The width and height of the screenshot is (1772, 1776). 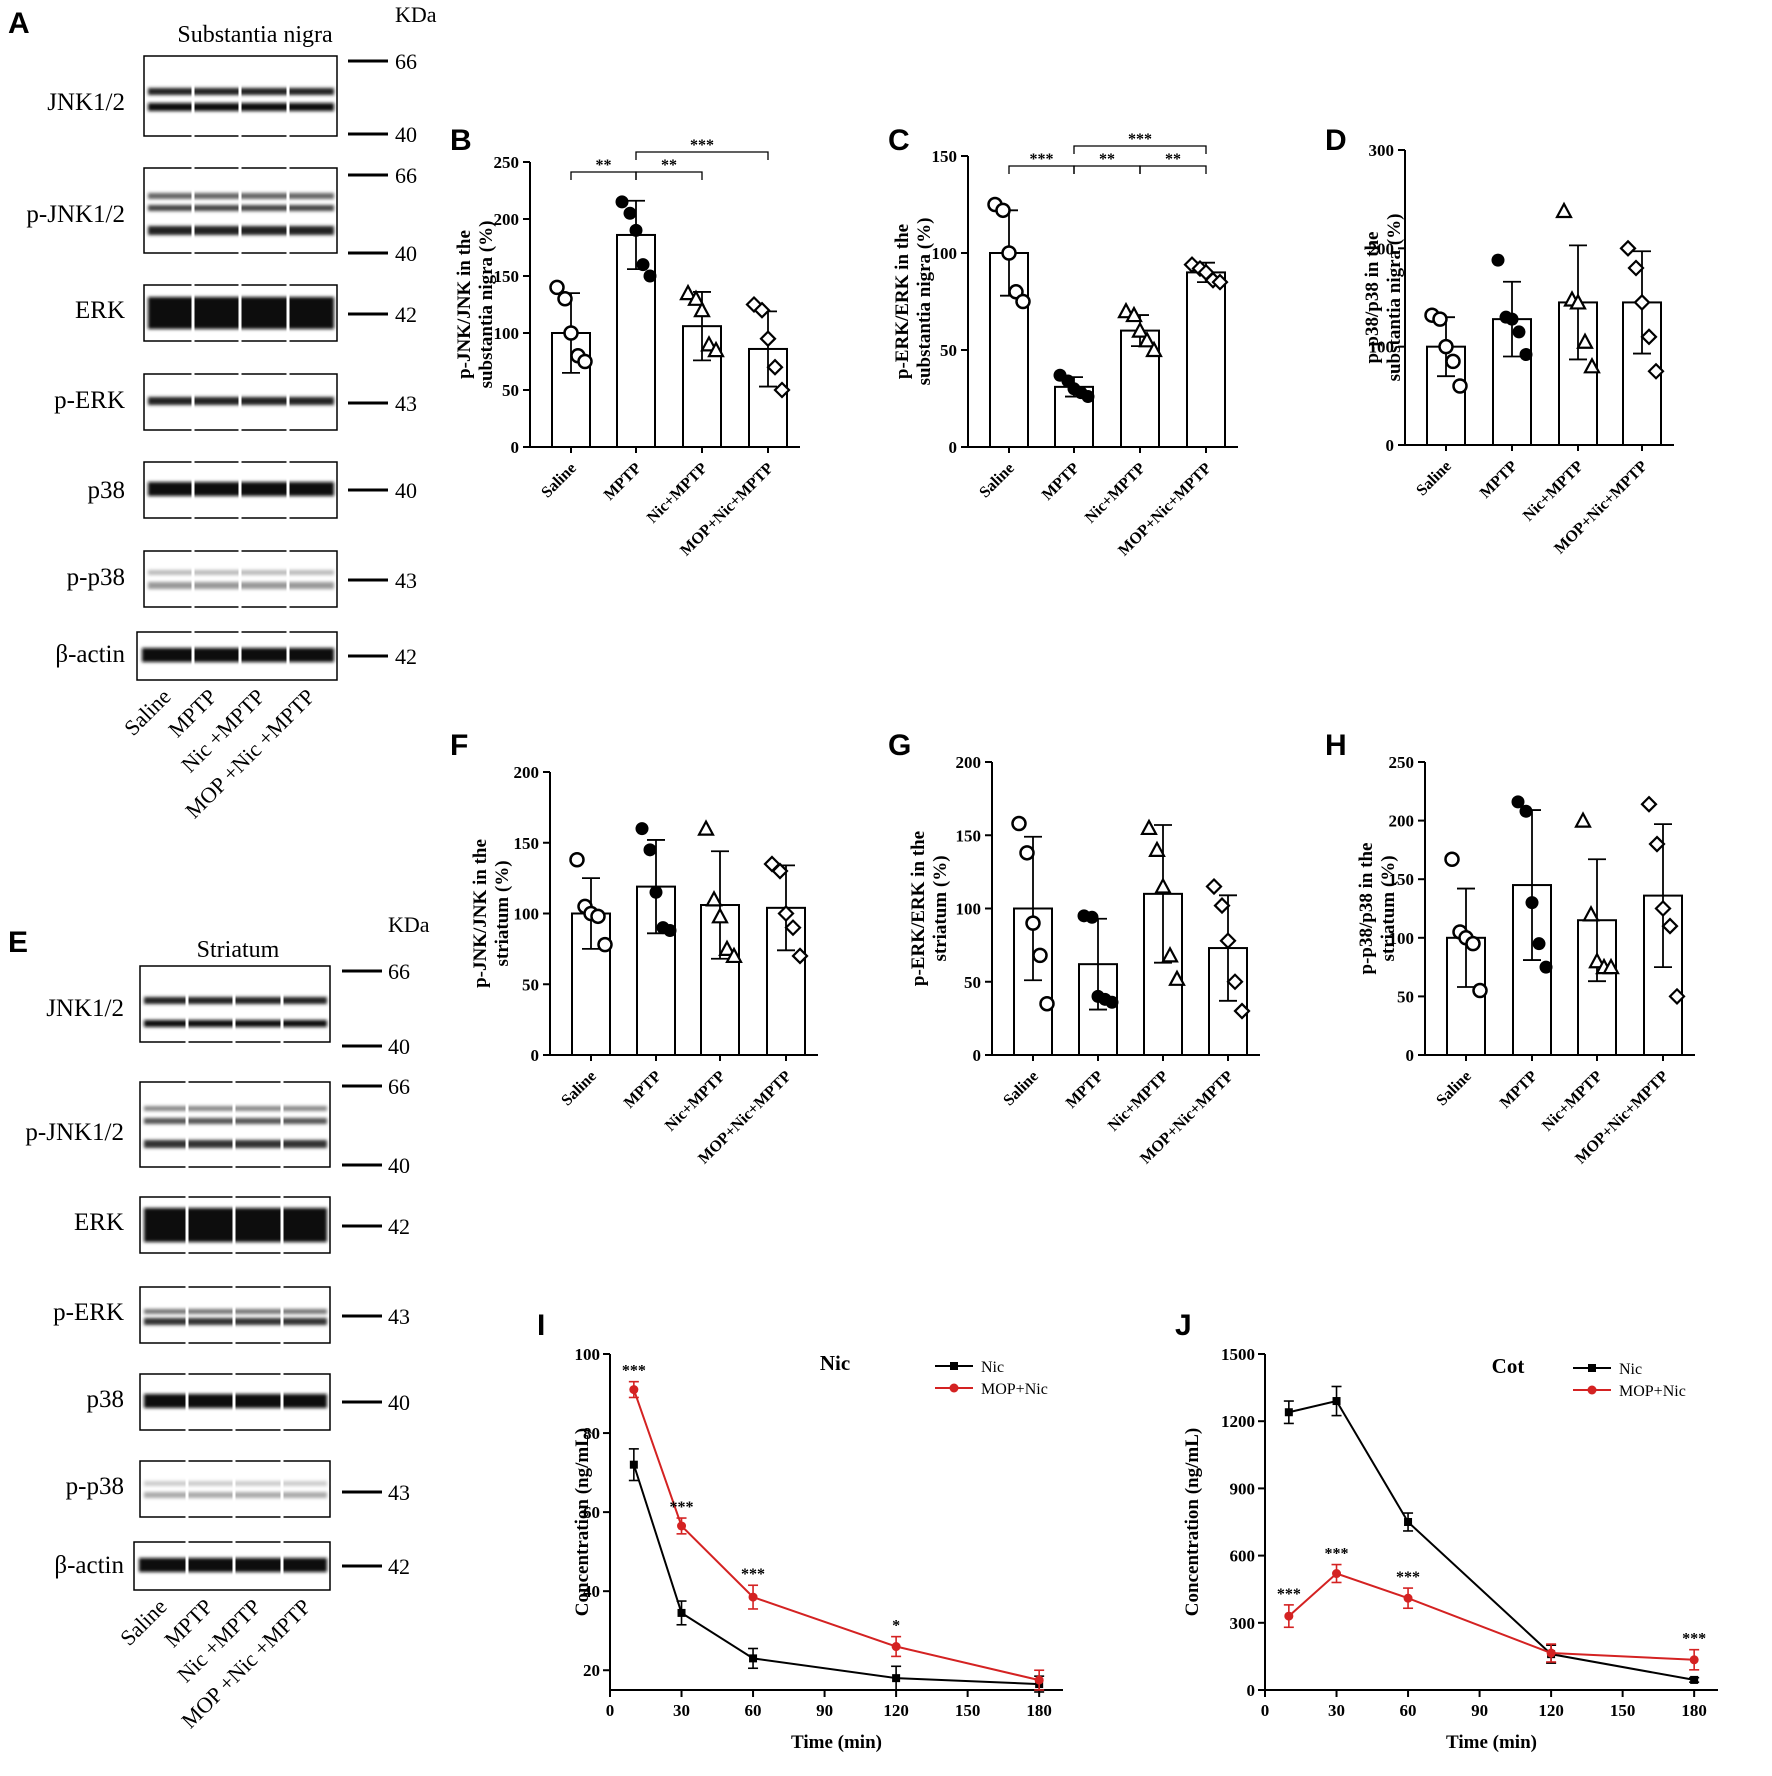 I want to click on x-tick-label: 0, so click(x=610, y=1710).